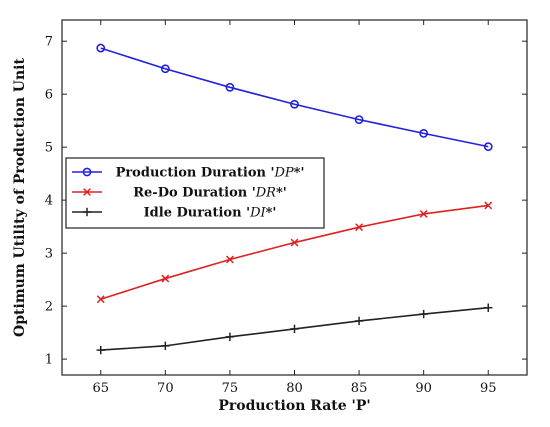 This screenshot has width=550, height=427. Describe the element at coordinates (359, 388) in the screenshot. I see `x-tick-label: 85` at that location.